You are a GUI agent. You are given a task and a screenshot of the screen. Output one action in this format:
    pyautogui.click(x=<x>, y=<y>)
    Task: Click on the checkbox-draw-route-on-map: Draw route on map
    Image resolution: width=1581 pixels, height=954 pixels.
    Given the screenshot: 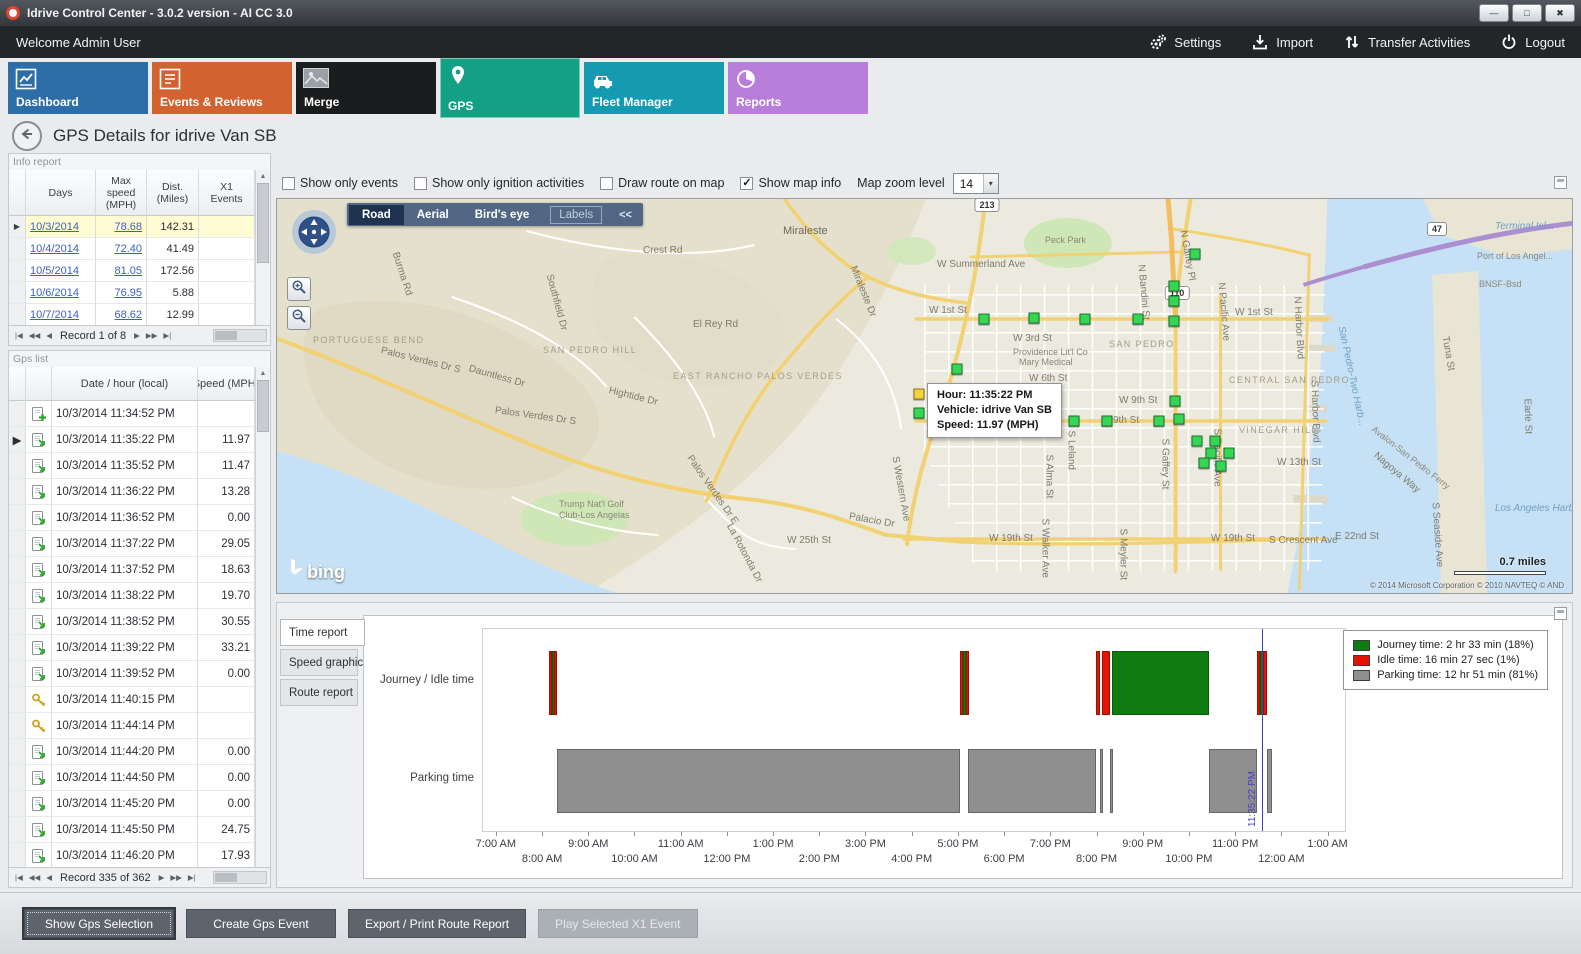 What is the action you would take?
    pyautogui.click(x=662, y=183)
    